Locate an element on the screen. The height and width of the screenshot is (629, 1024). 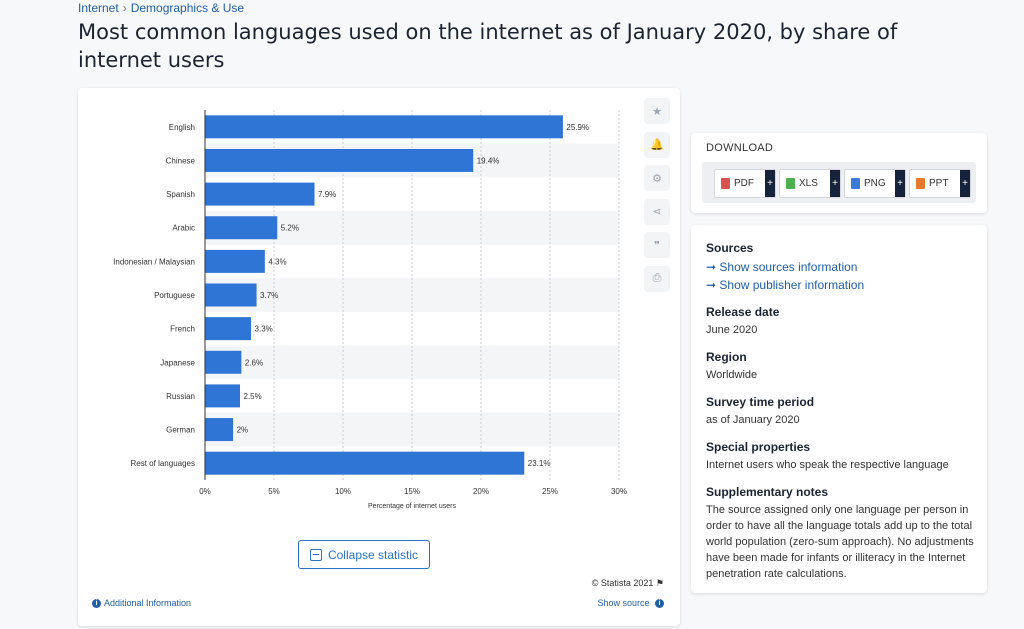
supplementary-notes-heading: Supplementary notes is located at coordinates (767, 492).